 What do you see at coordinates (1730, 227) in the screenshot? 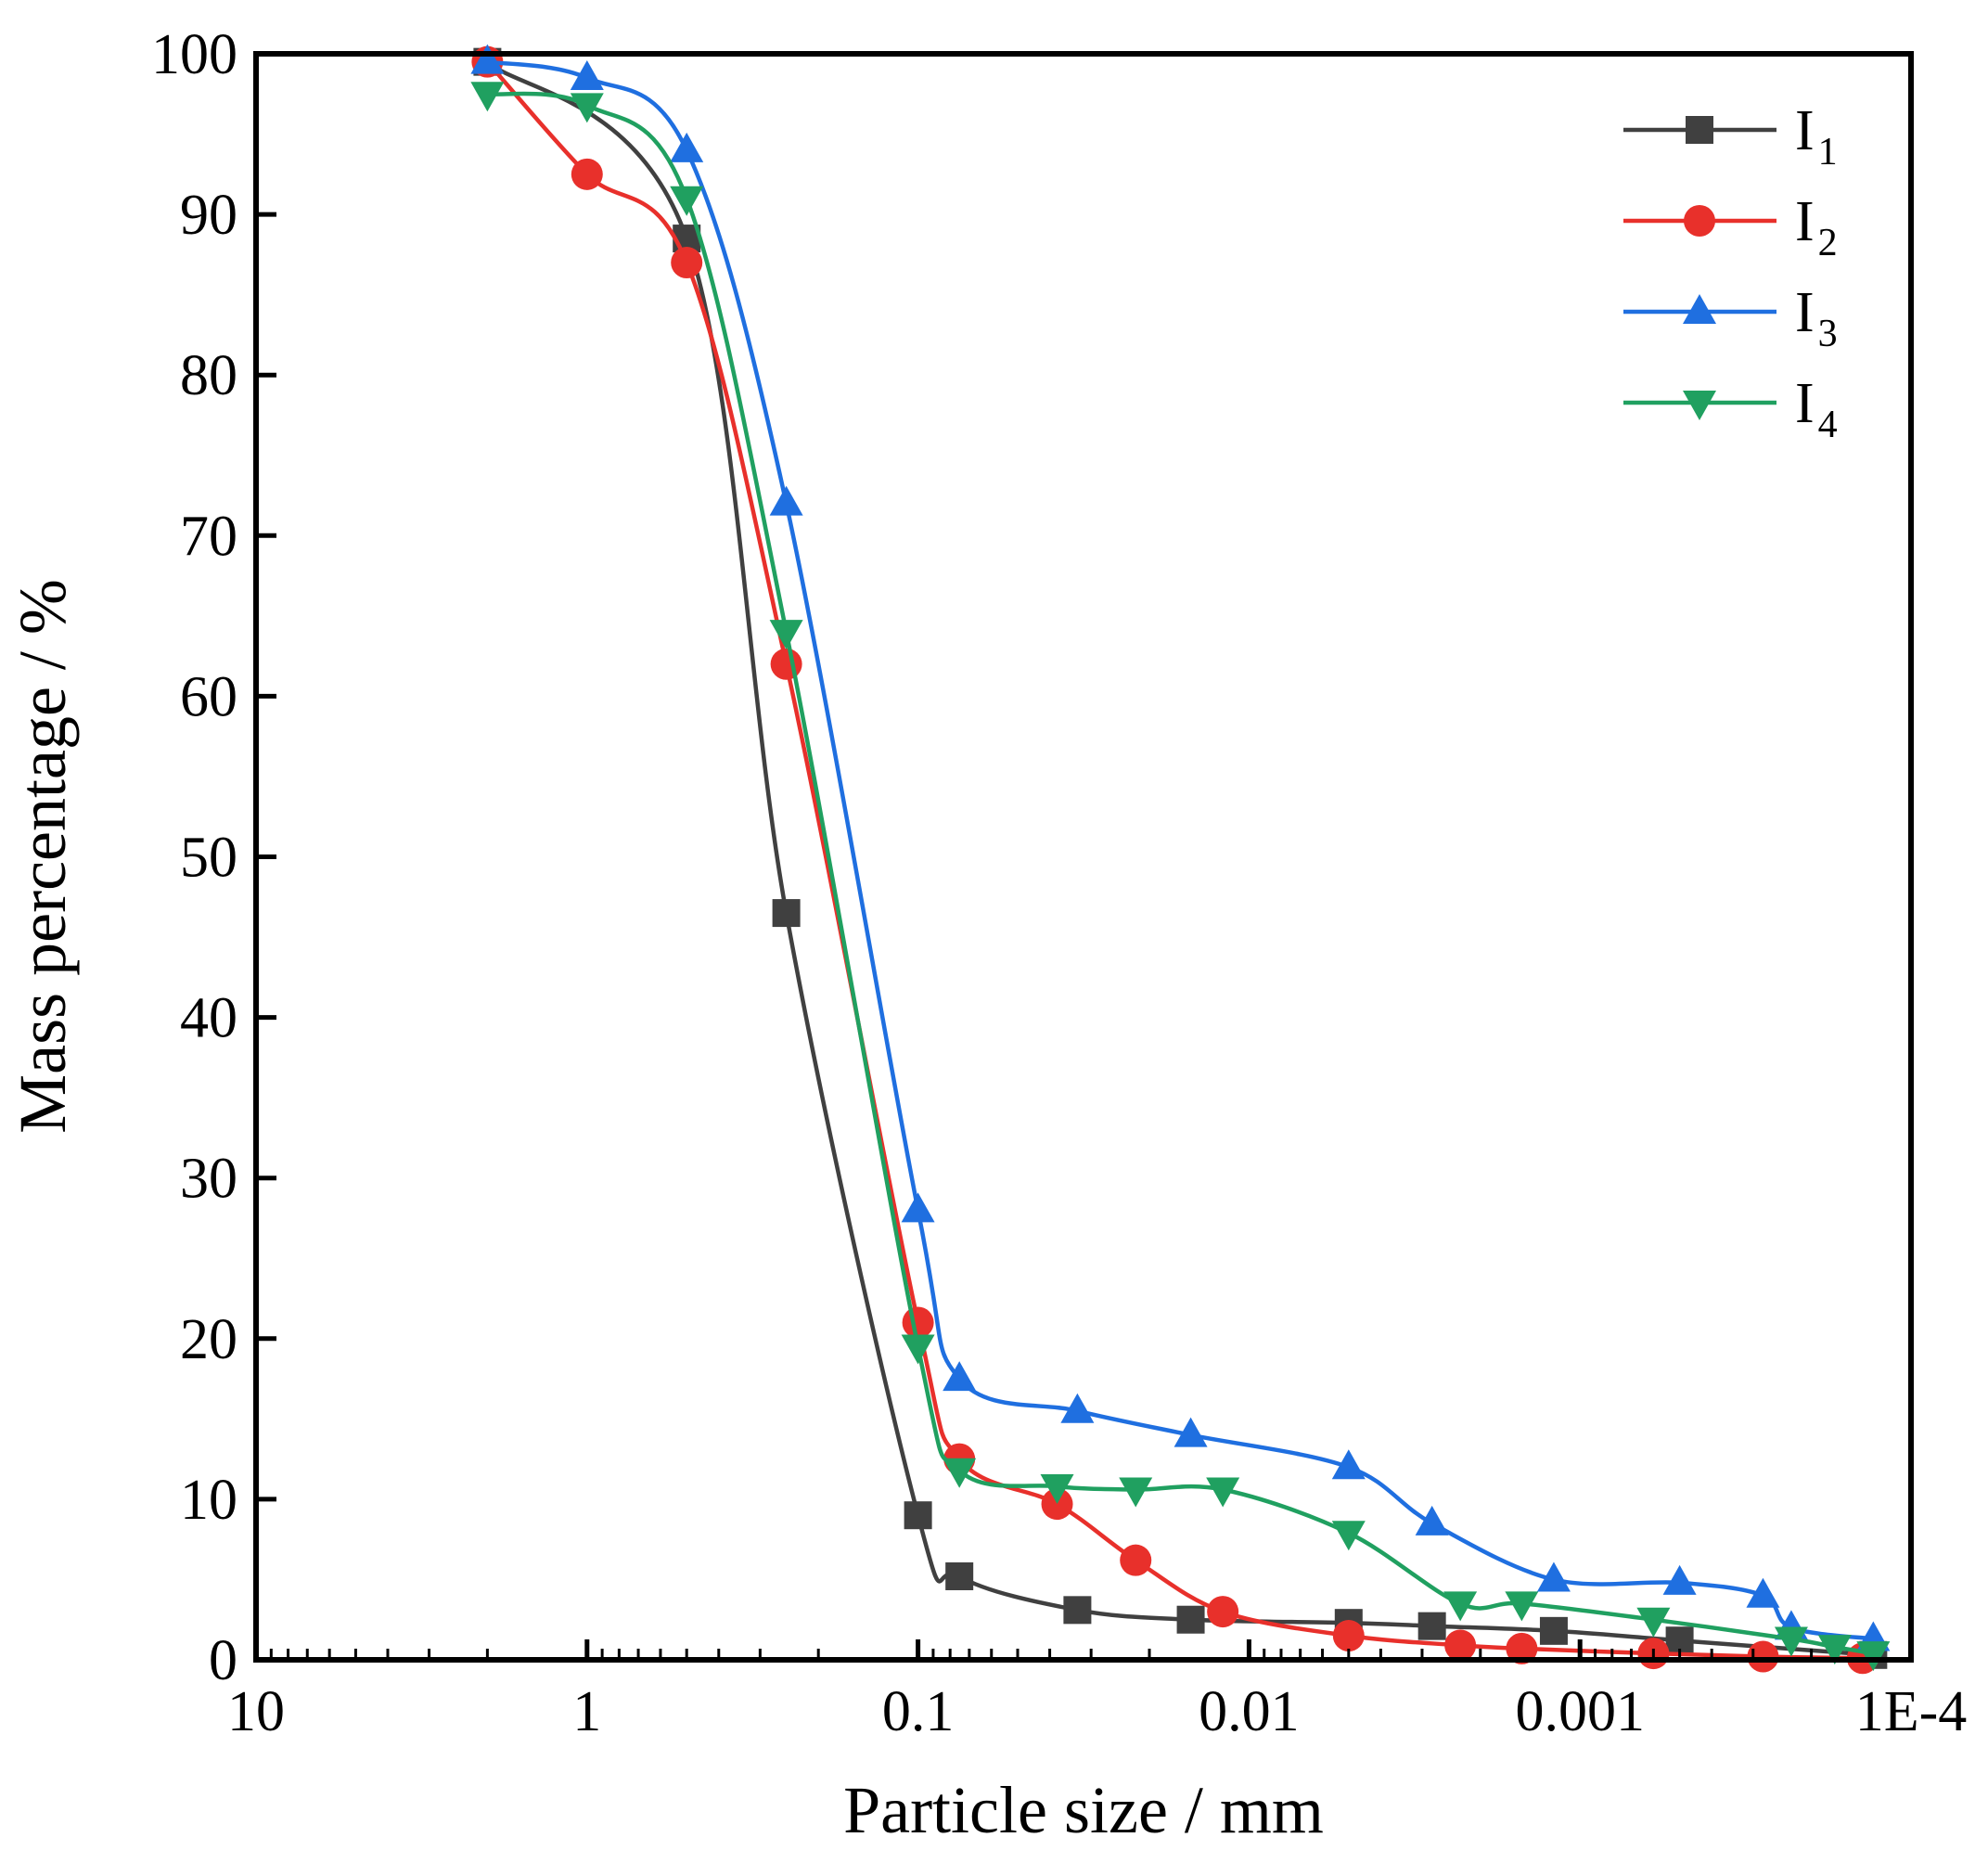
I see `legend-item-I2: I2` at bounding box center [1730, 227].